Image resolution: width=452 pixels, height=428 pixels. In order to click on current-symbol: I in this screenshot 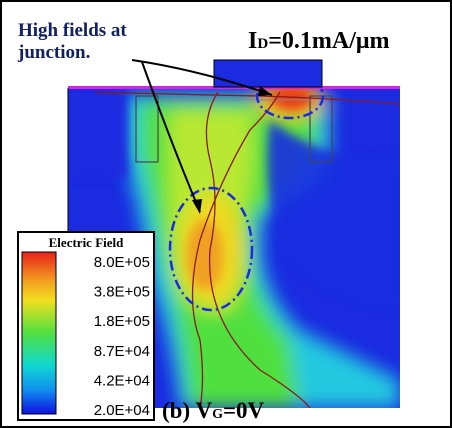, I will do `click(252, 41)`.